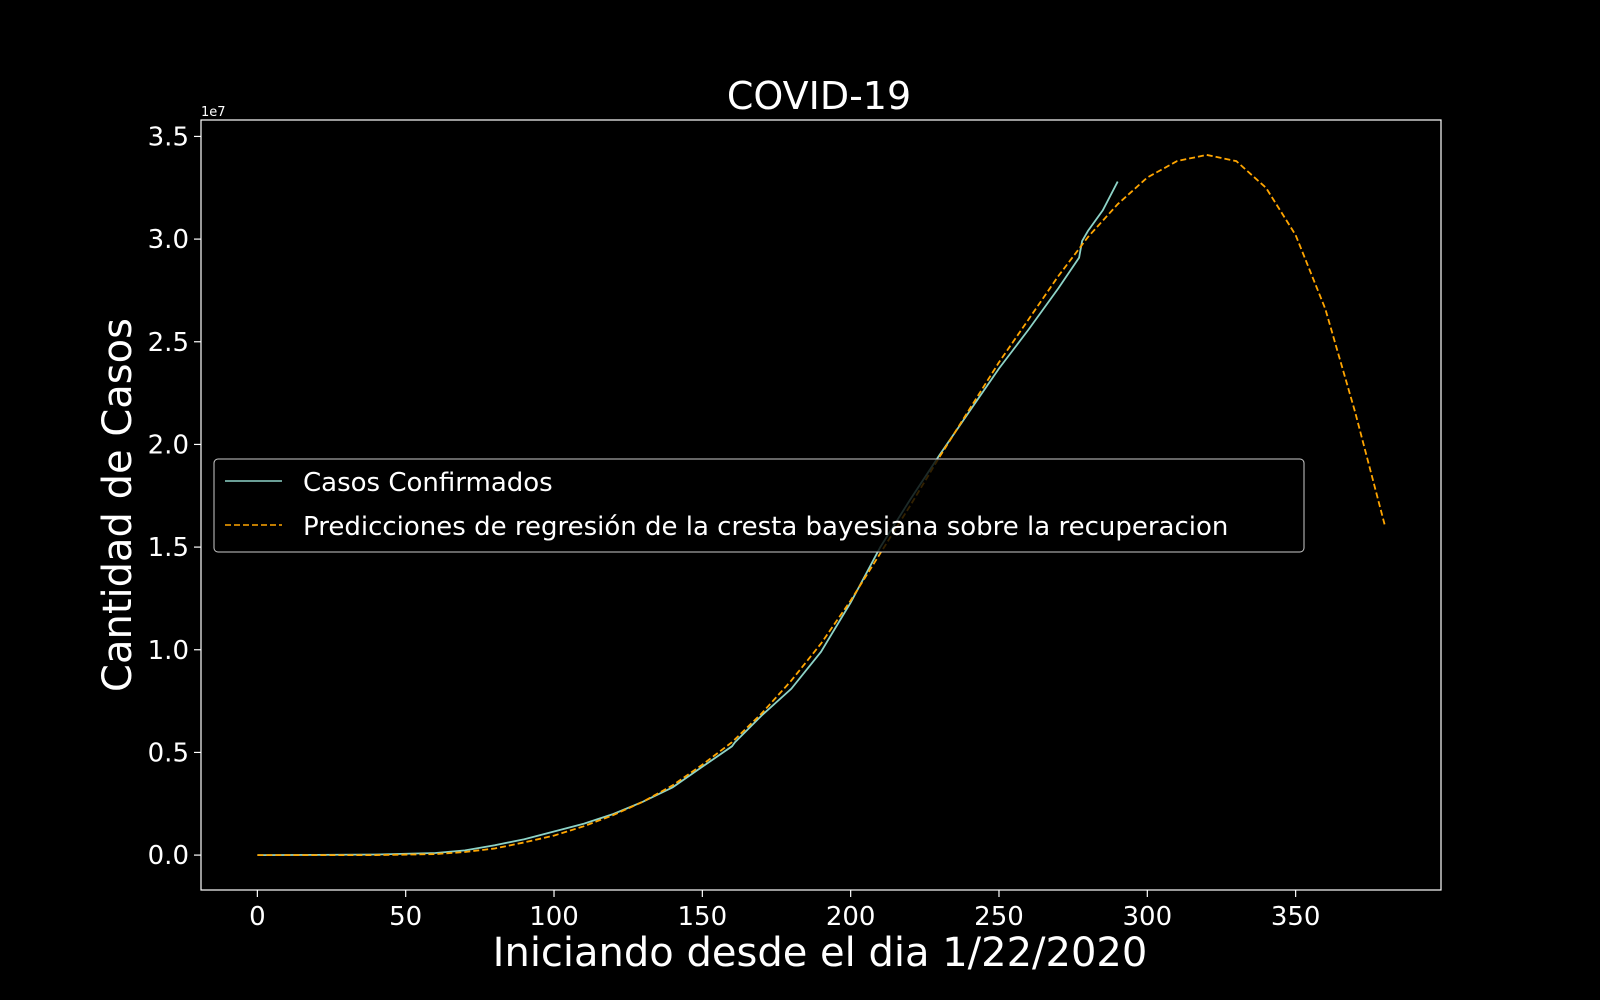  Describe the element at coordinates (168, 343) in the screenshot. I see `y-tick-label: 2.5` at that location.